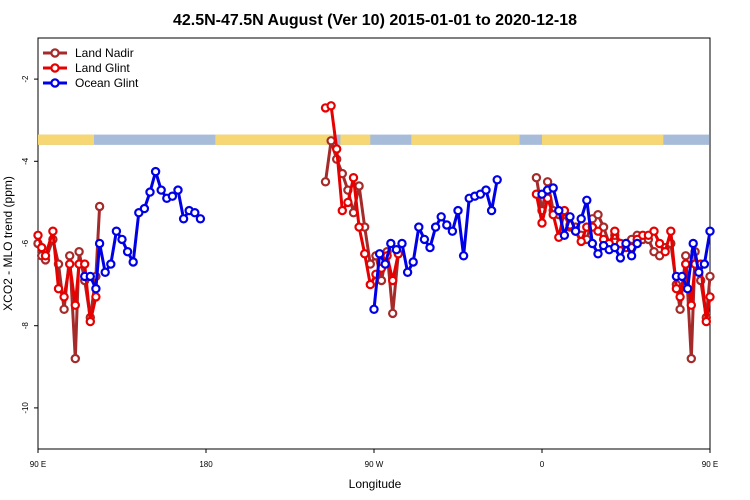 This screenshot has width=750, height=500. I want to click on y-axis-label: XCO2 - MLO trend (ppm), so click(8, 243).